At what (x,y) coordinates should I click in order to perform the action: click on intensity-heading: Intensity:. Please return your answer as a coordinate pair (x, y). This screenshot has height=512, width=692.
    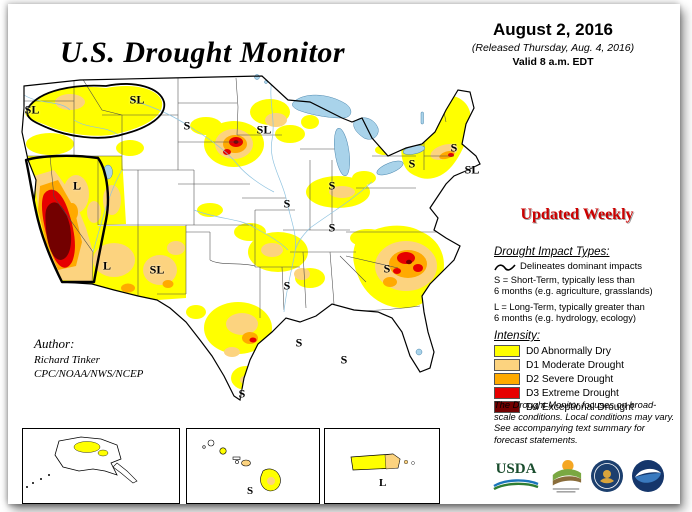
    Looking at the image, I should click on (517, 336).